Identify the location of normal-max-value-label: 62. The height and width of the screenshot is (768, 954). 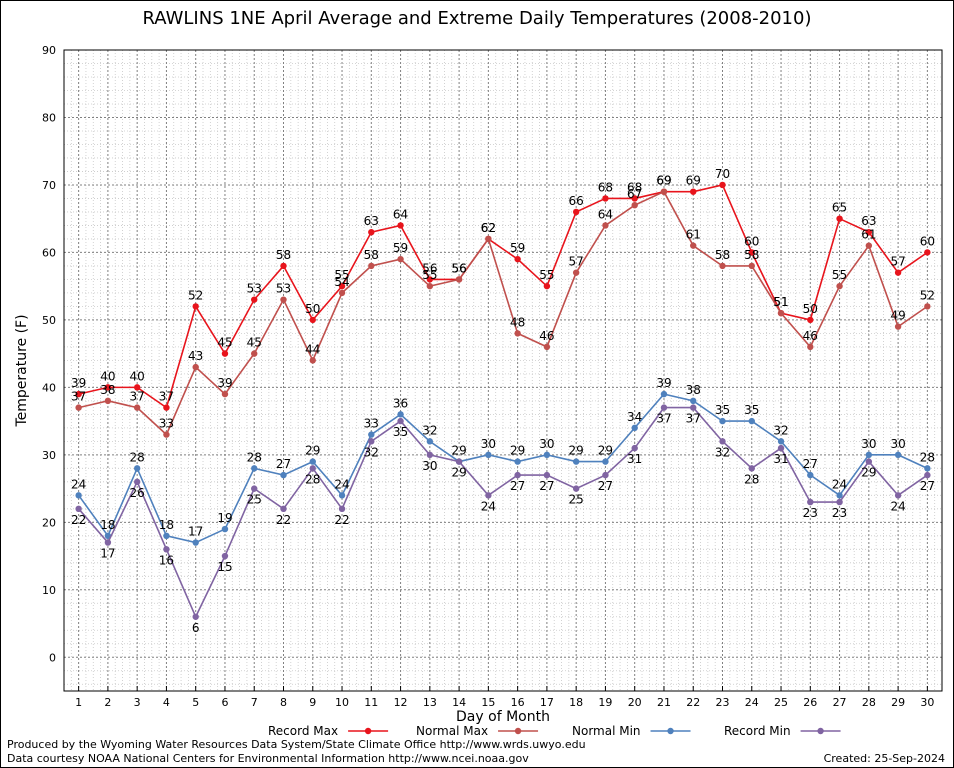
(488, 228).